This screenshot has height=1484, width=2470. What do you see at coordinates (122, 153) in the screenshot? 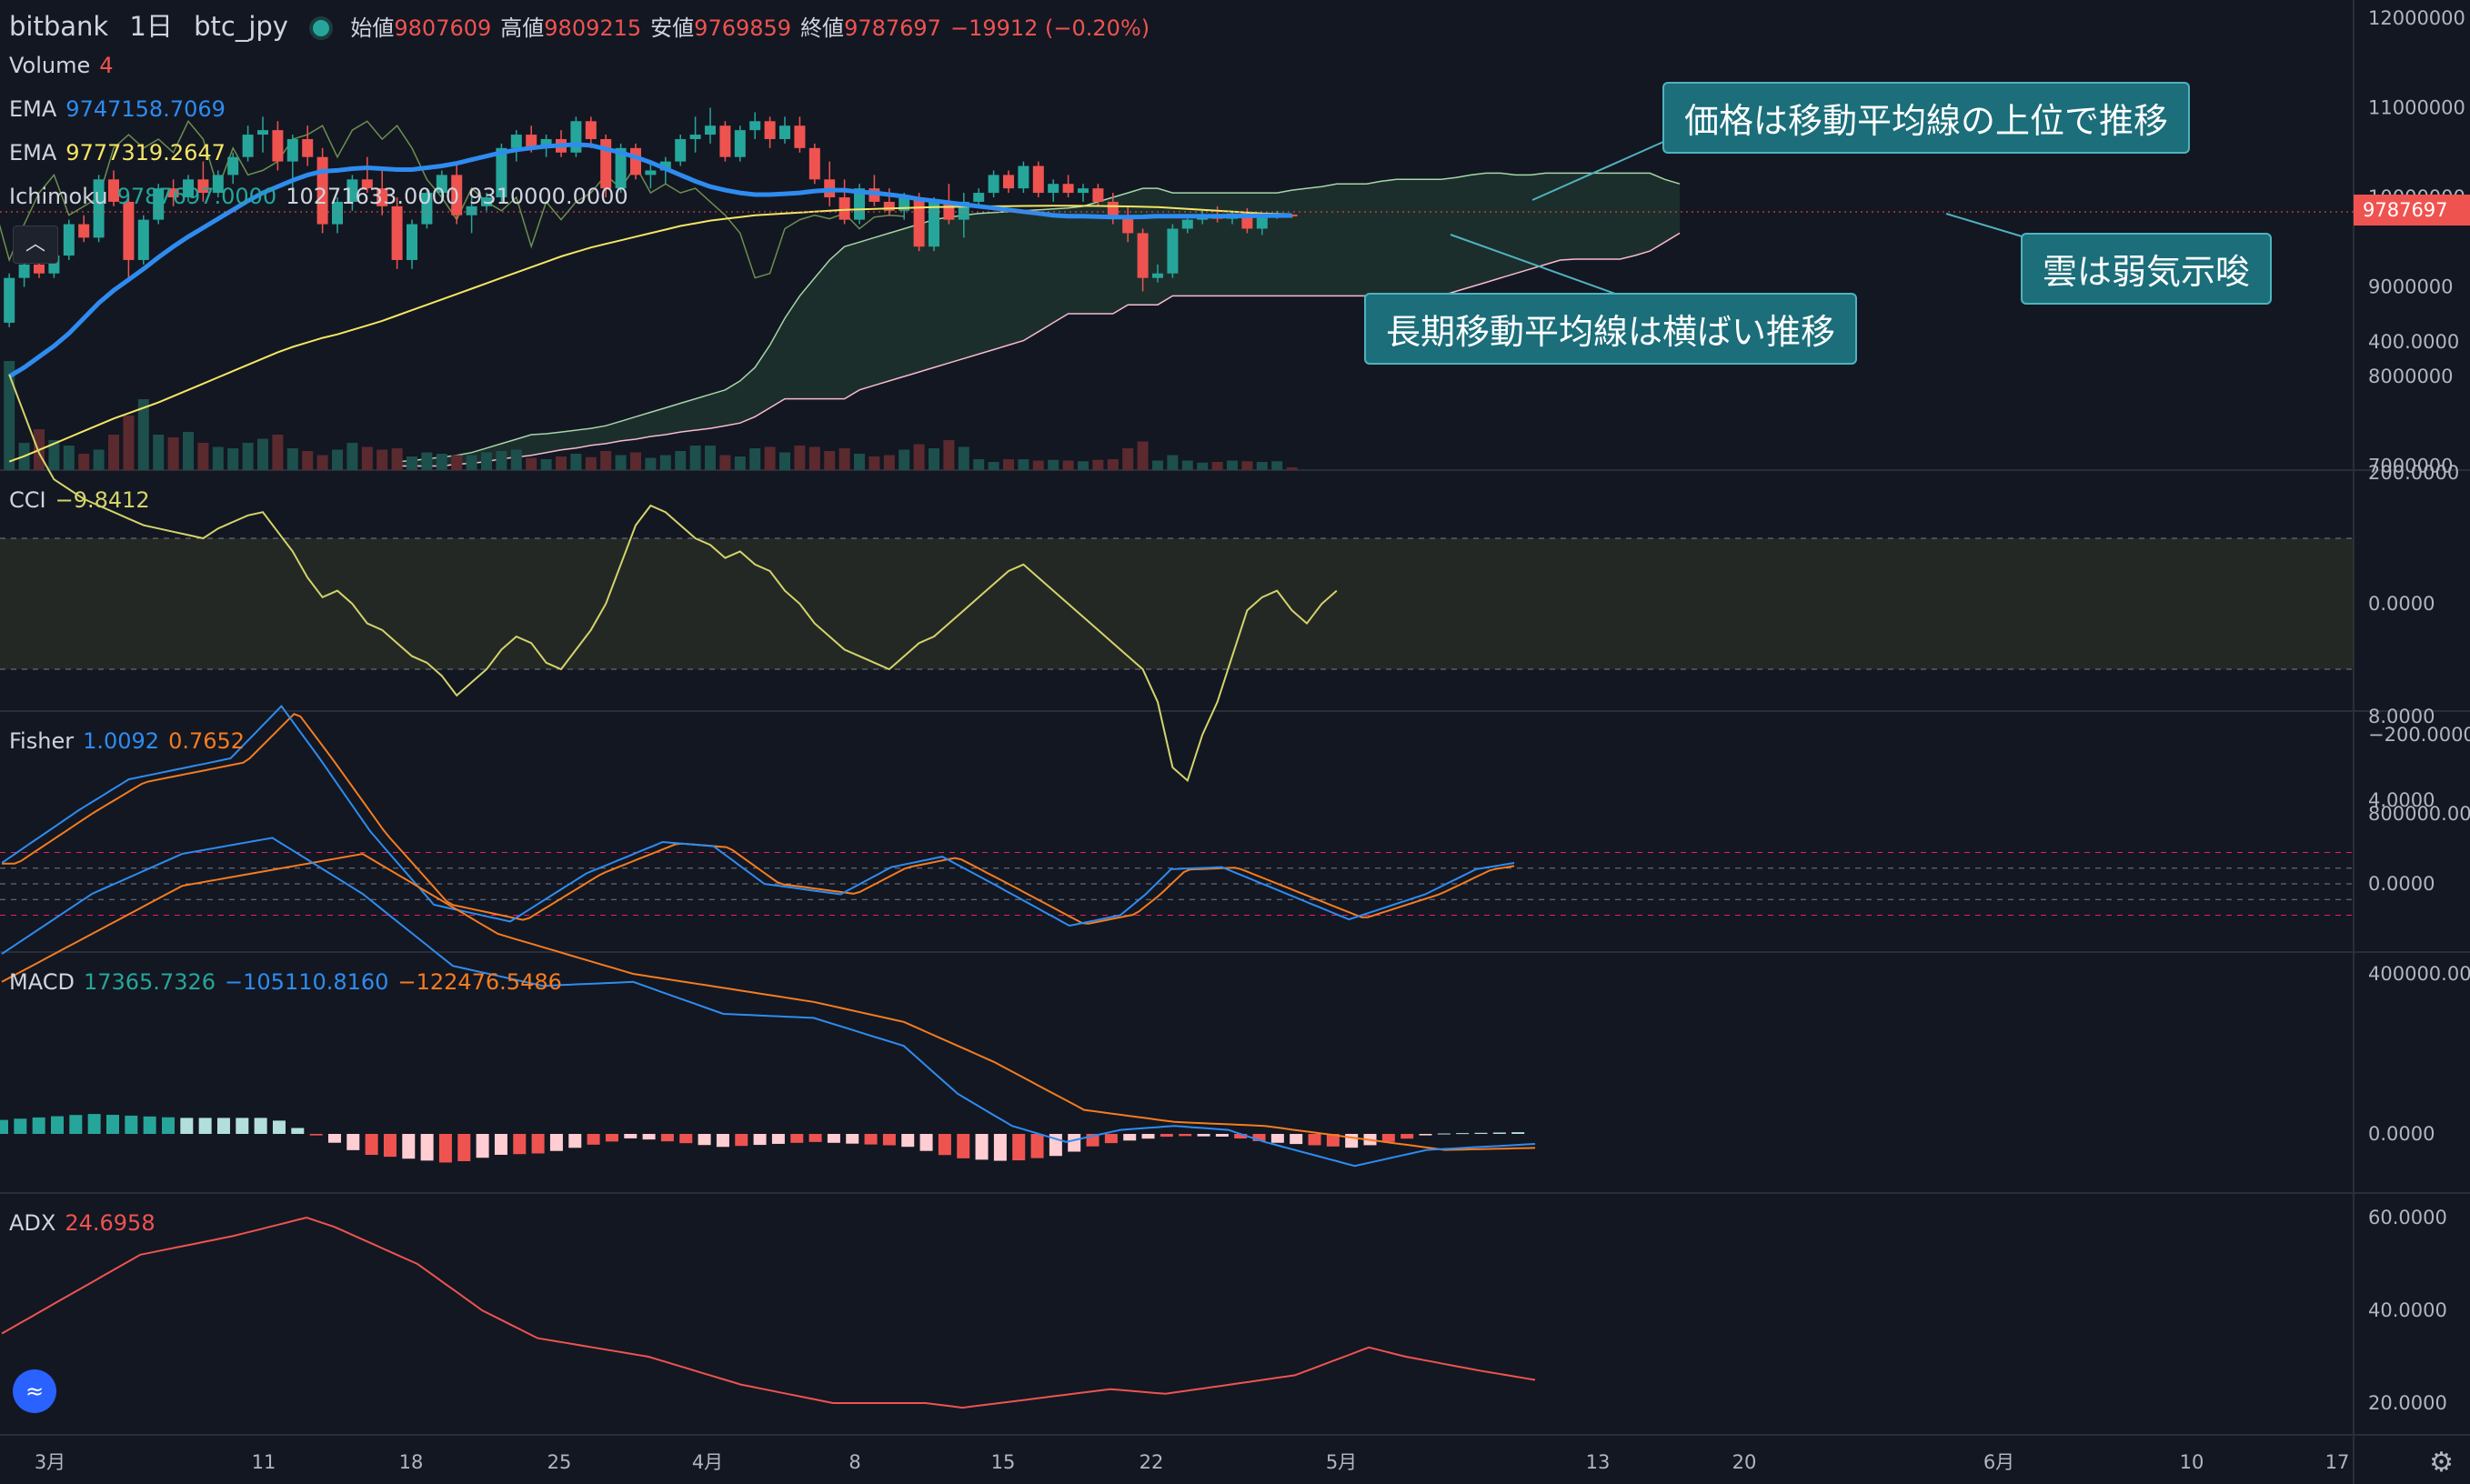
I see `ema-slow-legend: EMA 9777319.2647` at bounding box center [122, 153].